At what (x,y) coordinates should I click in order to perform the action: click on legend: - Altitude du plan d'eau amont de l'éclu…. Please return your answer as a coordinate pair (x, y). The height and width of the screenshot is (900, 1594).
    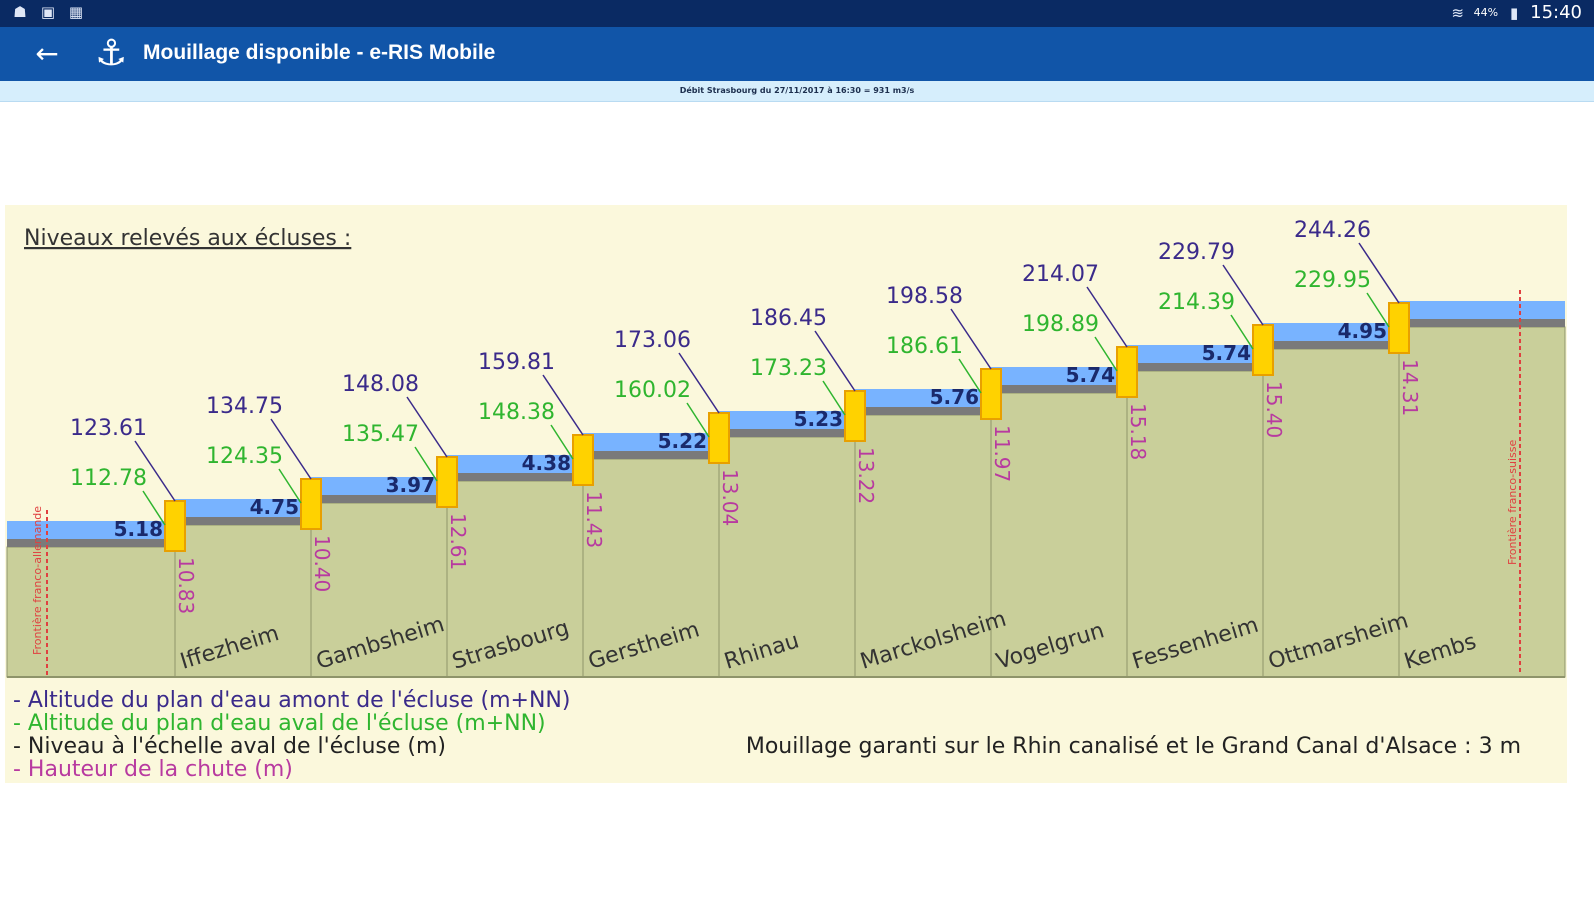
    Looking at the image, I should click on (291, 735).